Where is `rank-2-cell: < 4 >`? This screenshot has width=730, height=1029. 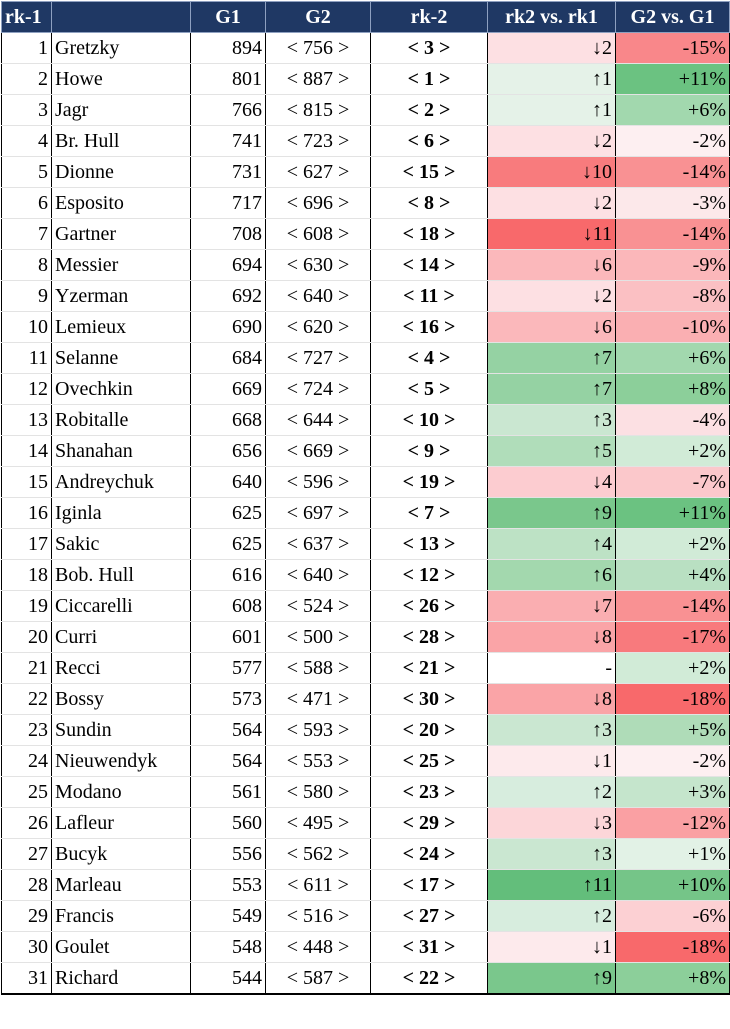
rank-2-cell: < 4 > is located at coordinates (429, 358).